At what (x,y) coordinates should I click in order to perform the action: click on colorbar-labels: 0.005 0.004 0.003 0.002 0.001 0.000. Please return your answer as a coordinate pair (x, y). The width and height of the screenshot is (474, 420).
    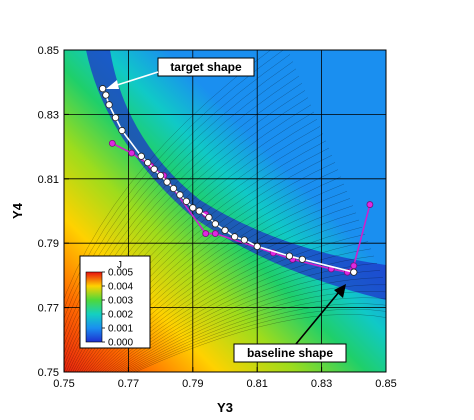
    Looking at the image, I should click on (117, 308).